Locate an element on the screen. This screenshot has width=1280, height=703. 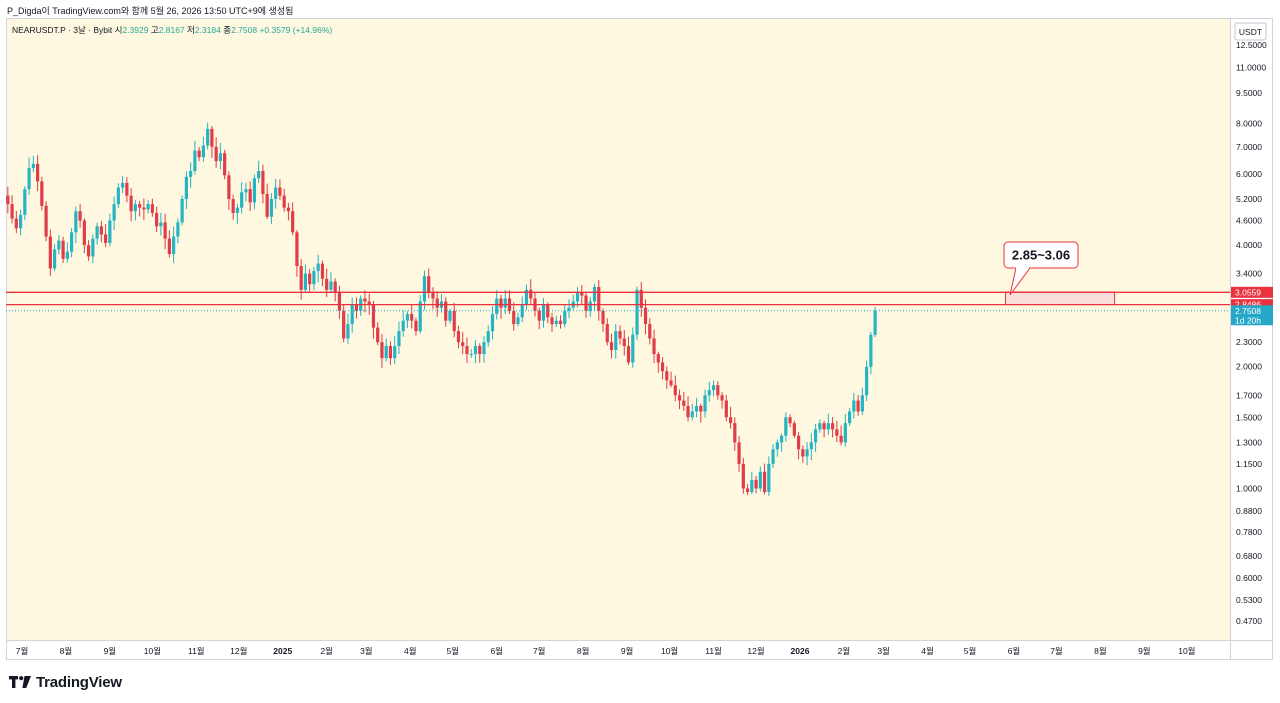
legend-low-label: 저 is located at coordinates (191, 30).